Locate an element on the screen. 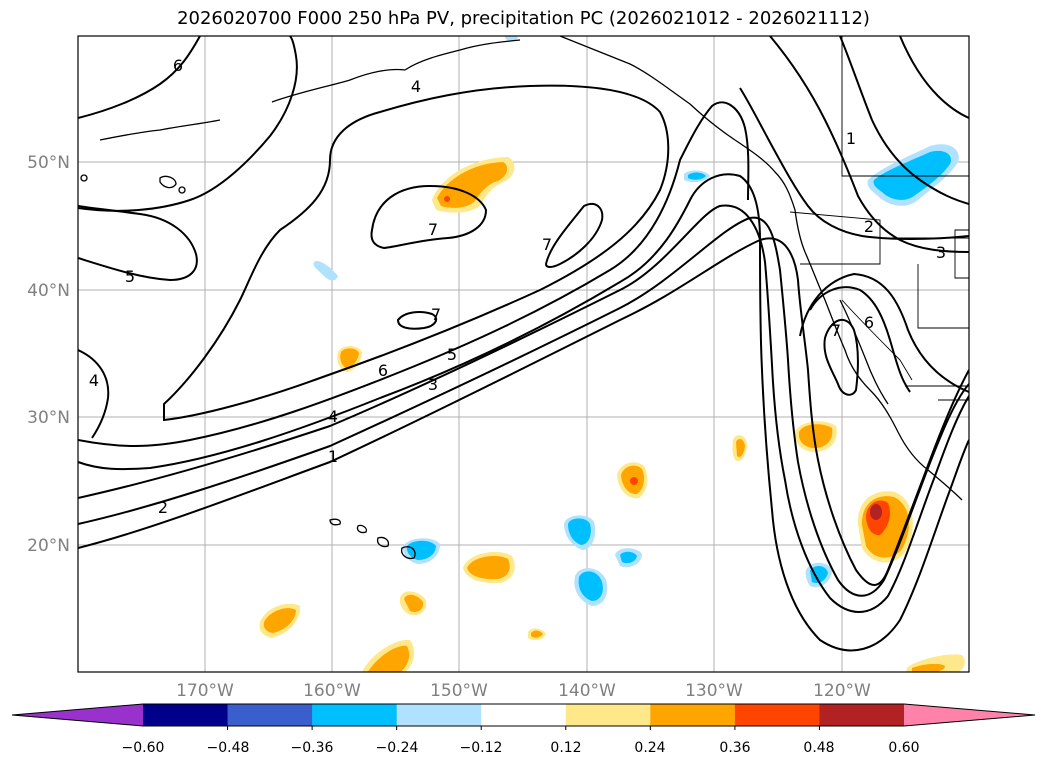 Image resolution: width=1047 pixels, height=765 pixels. colorbar-tick-label: −0.36 is located at coordinates (312, 748).